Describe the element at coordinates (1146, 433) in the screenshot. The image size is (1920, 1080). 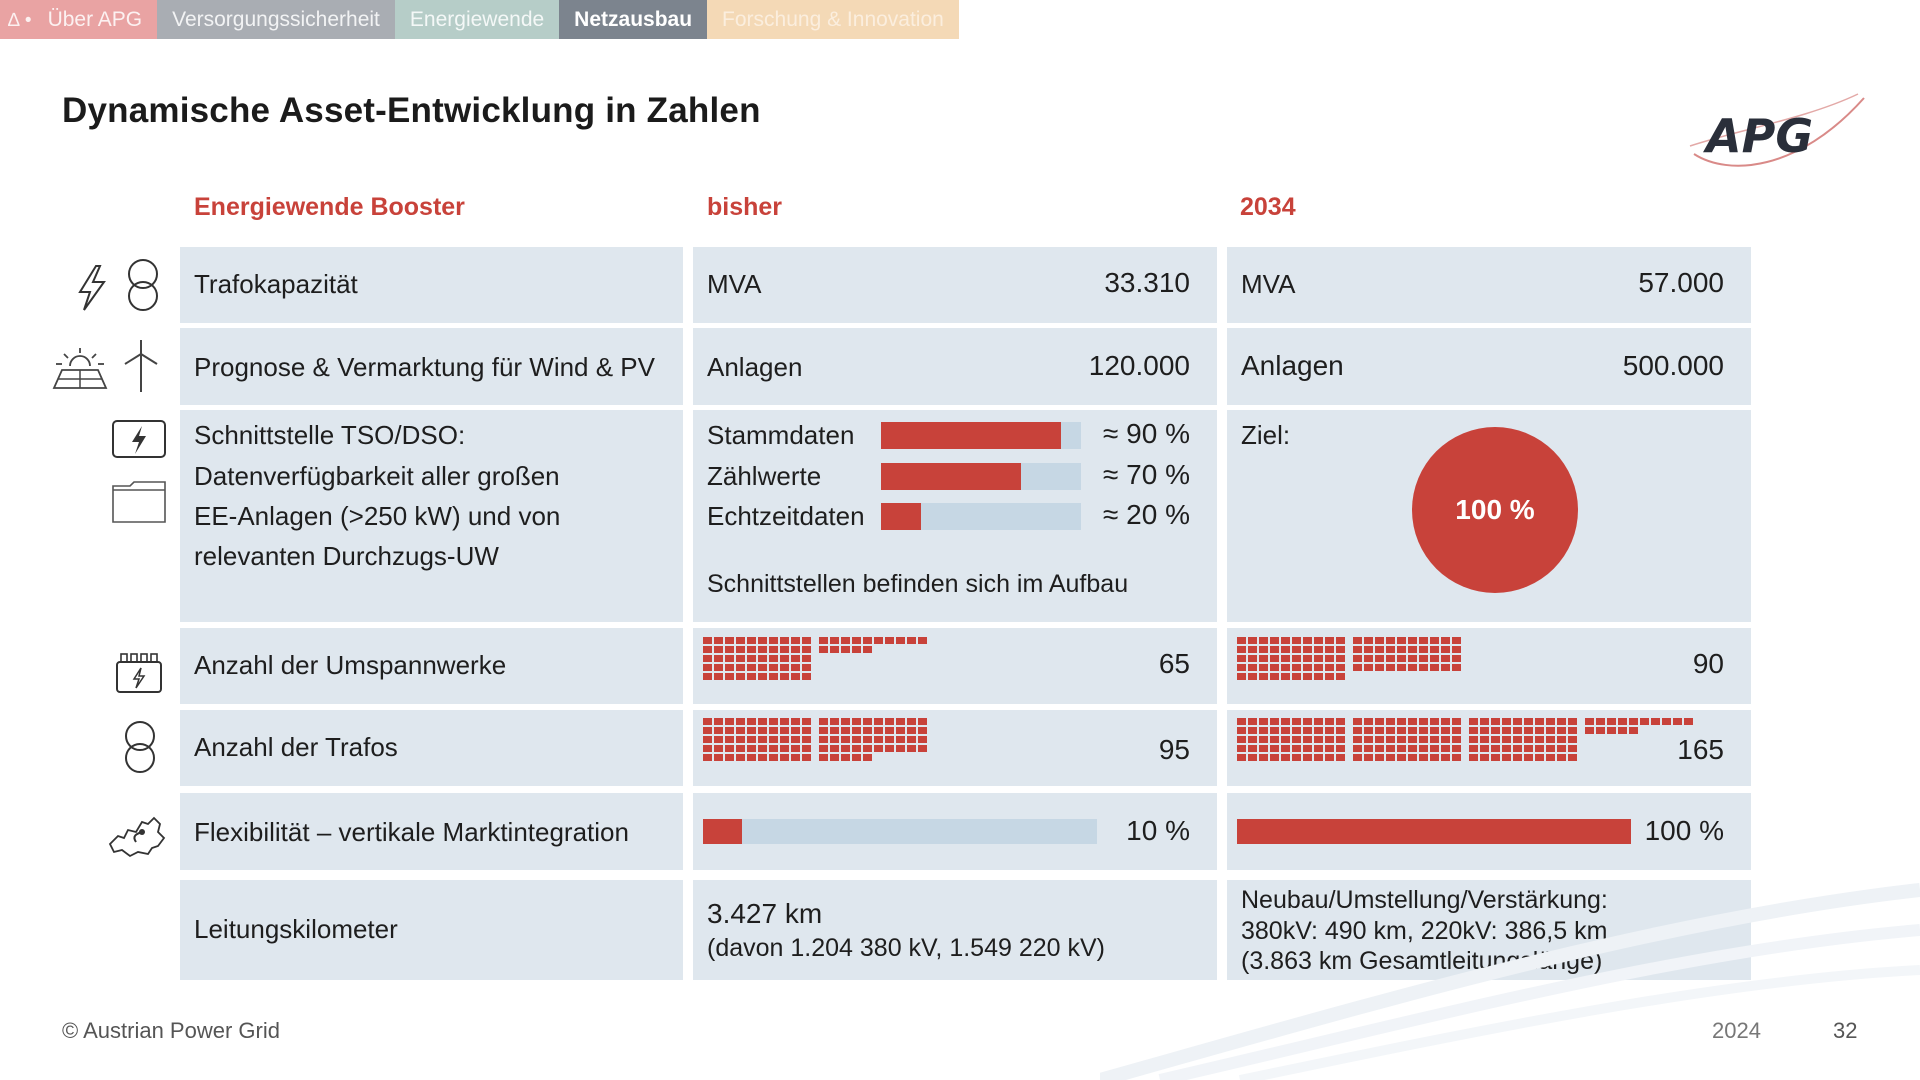
I see `bar-value-stammdaten: ≈ 90 %` at that location.